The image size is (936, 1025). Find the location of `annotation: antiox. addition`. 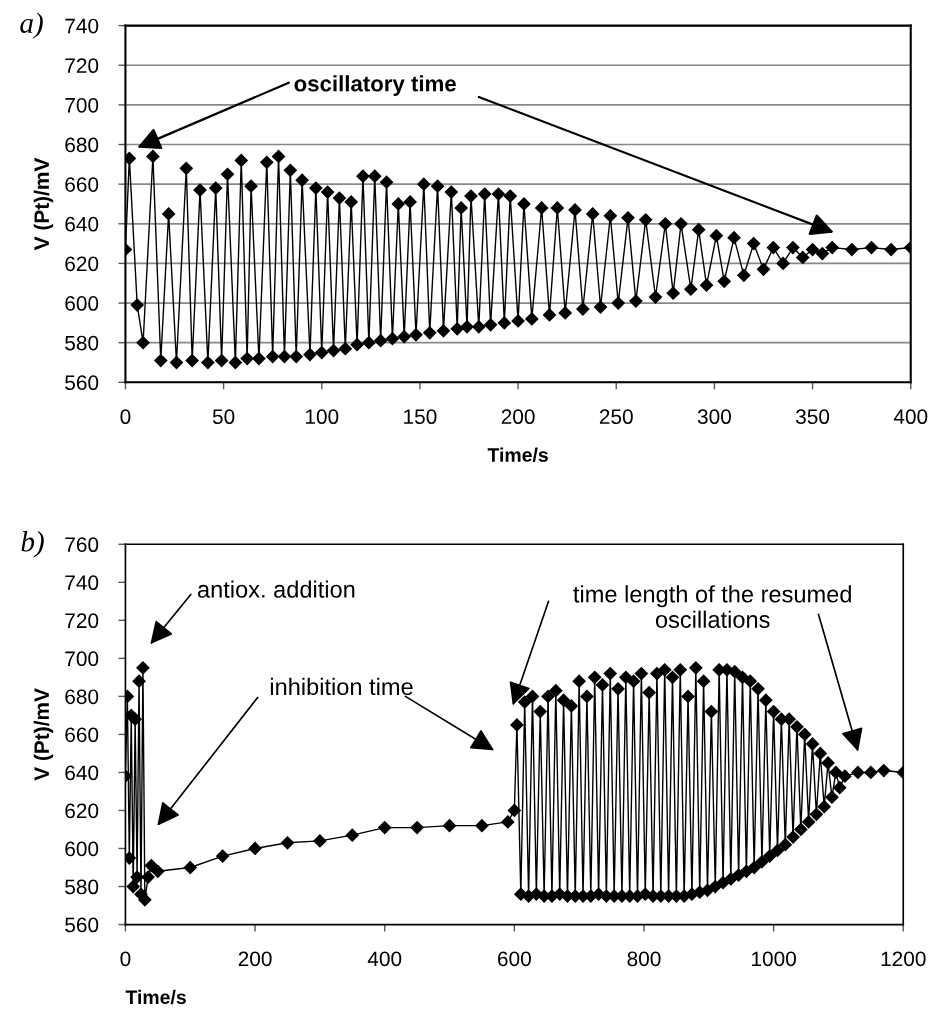

annotation: antiox. addition is located at coordinates (276, 589).